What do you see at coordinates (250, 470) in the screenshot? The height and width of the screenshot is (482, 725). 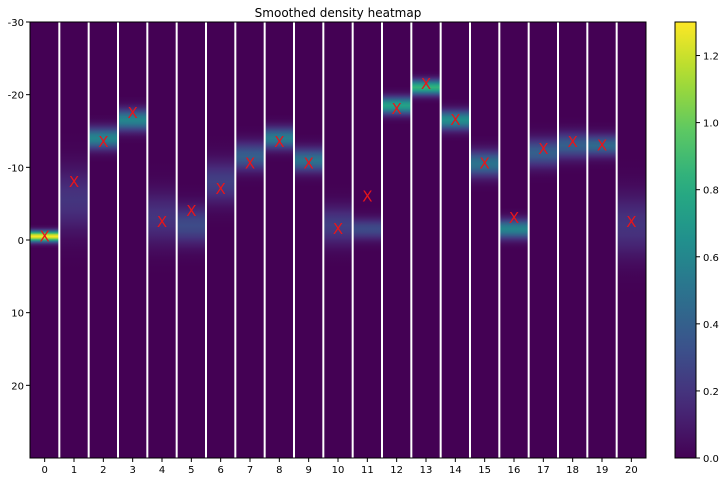 I see `x-tick-label: 7` at bounding box center [250, 470].